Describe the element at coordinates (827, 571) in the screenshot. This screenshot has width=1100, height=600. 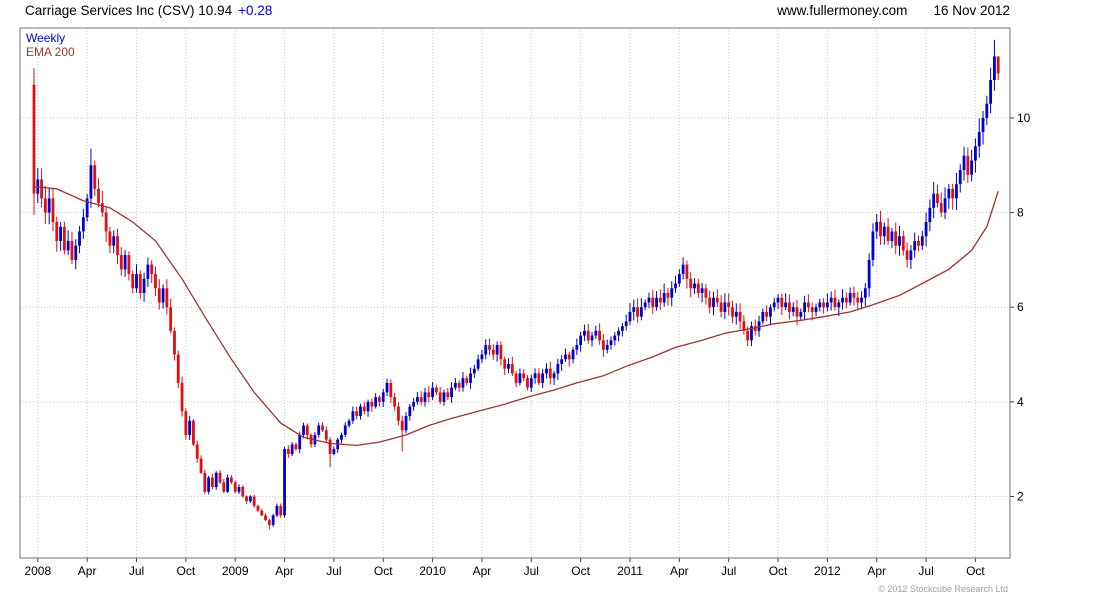
I see `svg-text: 2012` at that location.